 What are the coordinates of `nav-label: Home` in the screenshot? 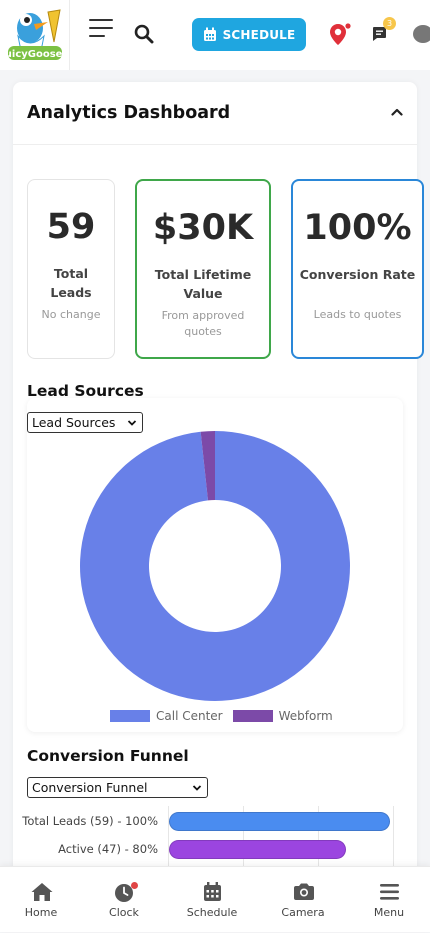 It's located at (41, 912).